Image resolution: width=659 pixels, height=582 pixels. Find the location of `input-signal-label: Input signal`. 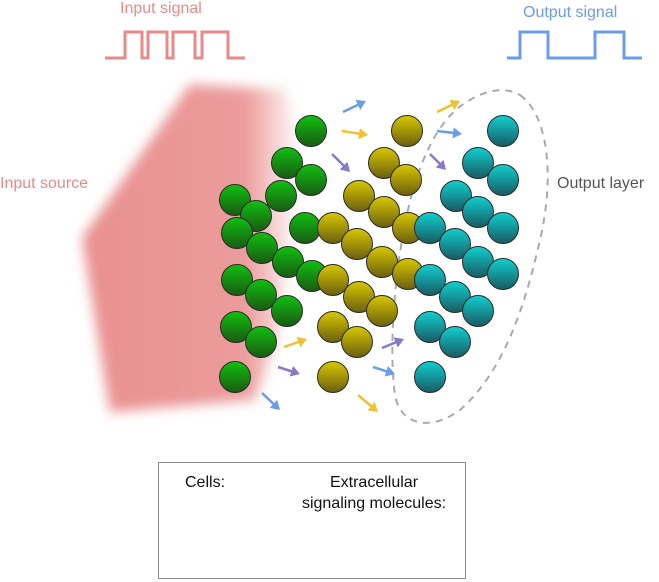

input-signal-label: Input signal is located at coordinates (161, 8).